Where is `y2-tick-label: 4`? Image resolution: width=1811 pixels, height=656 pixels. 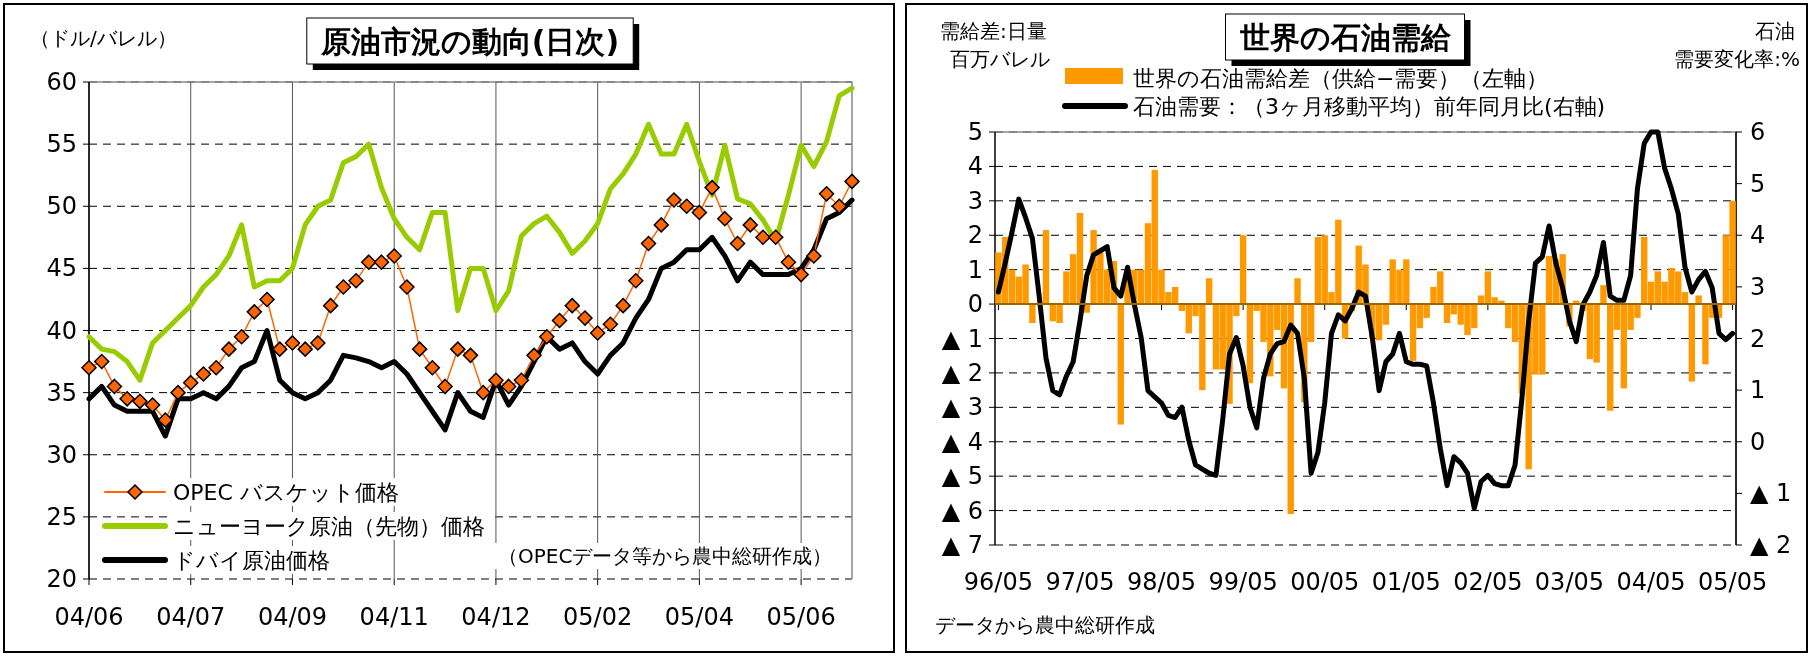 y2-tick-label: 4 is located at coordinates (1758, 235).